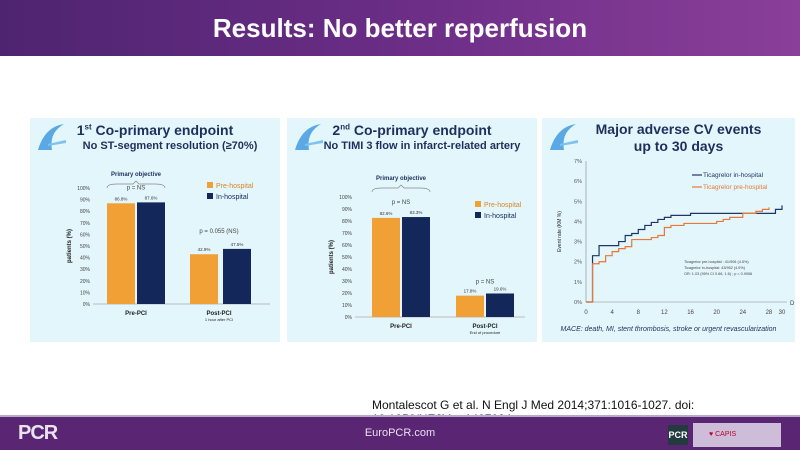 The width and height of the screenshot is (800, 450). What do you see at coordinates (678, 129) in the screenshot?
I see `panel-title-line1: Major adverse CV events` at bounding box center [678, 129].